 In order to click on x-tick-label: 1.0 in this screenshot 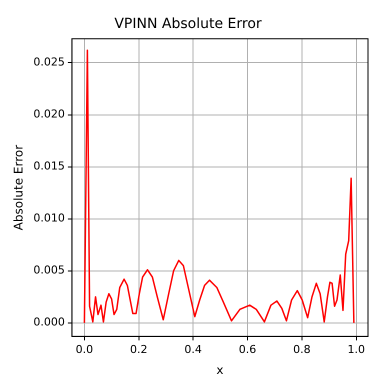, I will do `click(357, 349)`.